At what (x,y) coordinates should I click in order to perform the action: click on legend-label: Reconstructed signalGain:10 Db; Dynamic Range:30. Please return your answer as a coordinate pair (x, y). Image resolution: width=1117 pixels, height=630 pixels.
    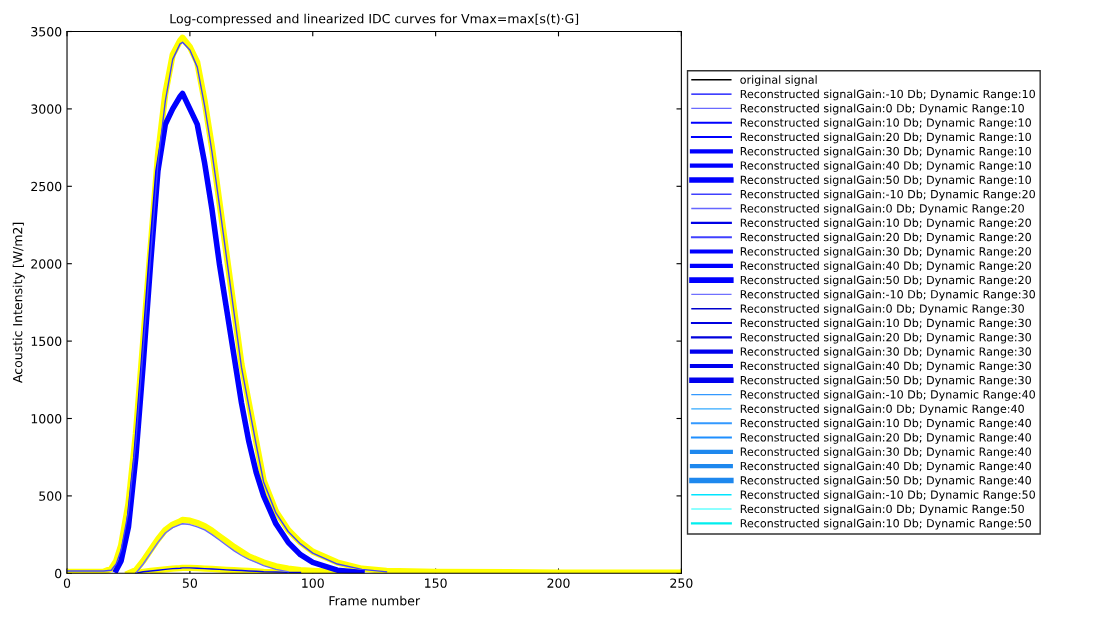
    Looking at the image, I should click on (885, 324).